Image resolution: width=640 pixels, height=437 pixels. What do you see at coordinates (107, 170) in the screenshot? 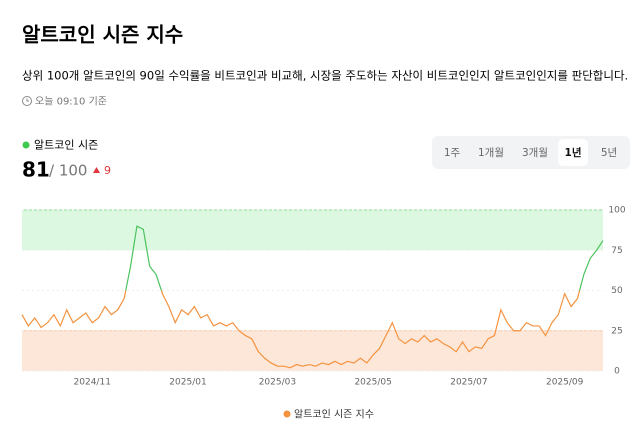
I see `change-value: 9` at bounding box center [107, 170].